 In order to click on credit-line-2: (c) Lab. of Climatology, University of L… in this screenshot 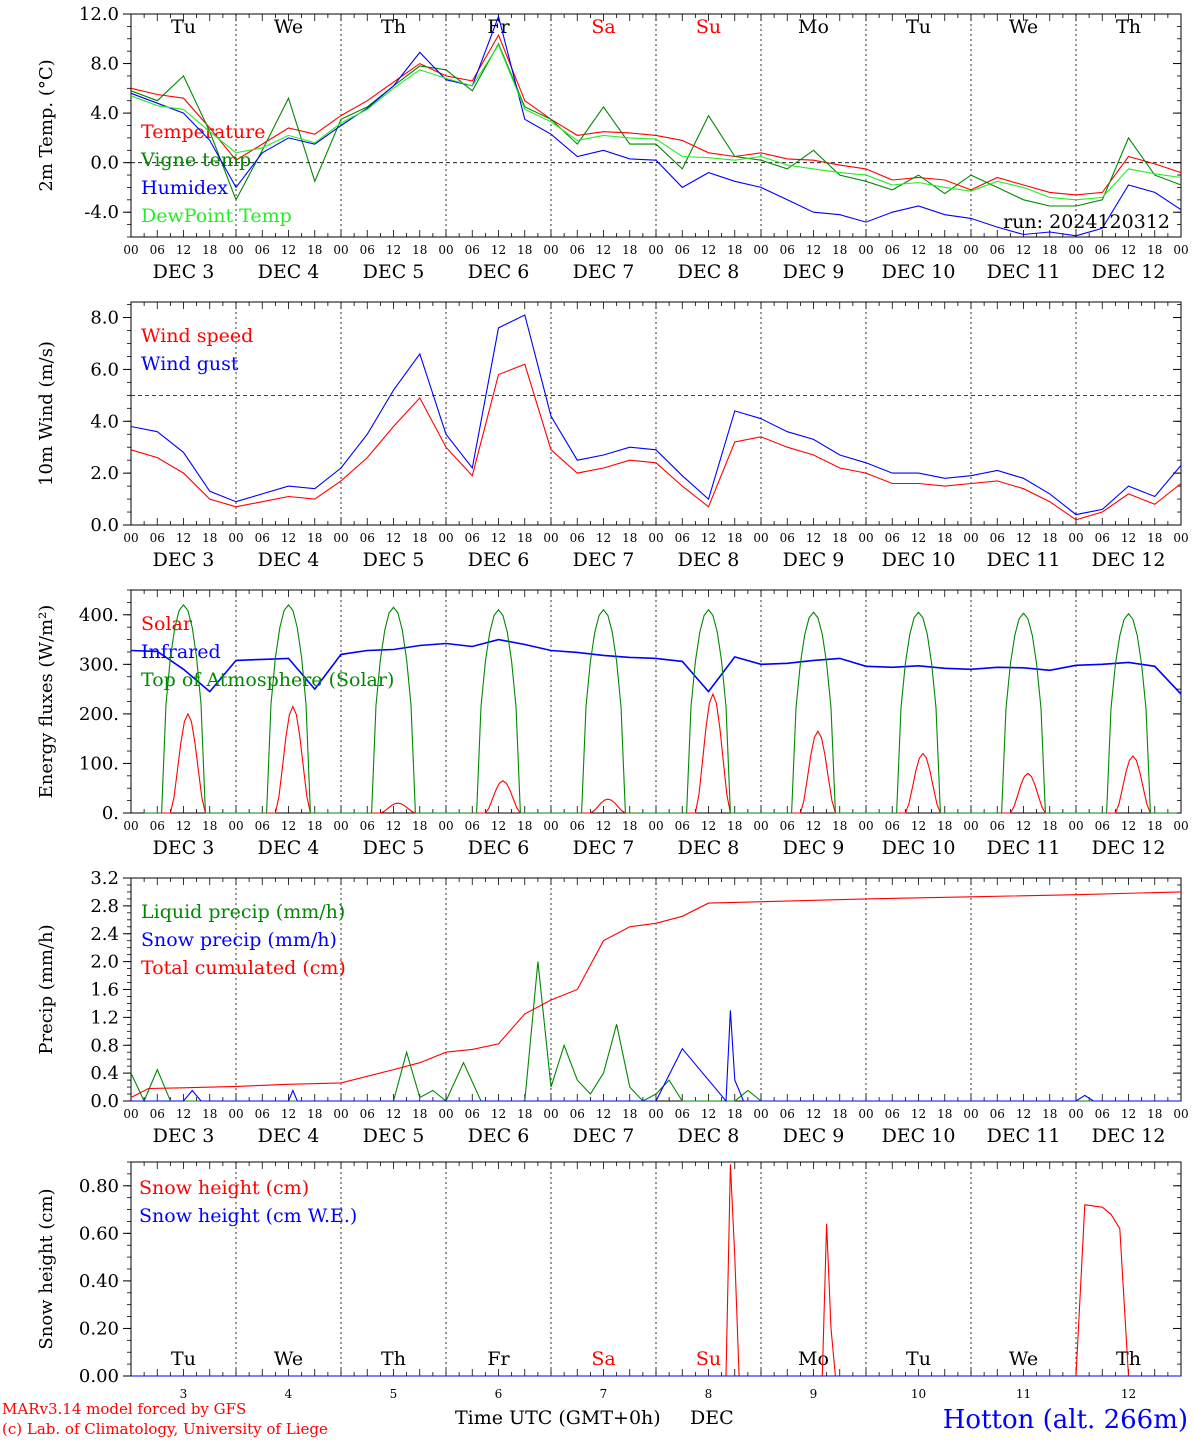, I will do `click(165, 1429)`.